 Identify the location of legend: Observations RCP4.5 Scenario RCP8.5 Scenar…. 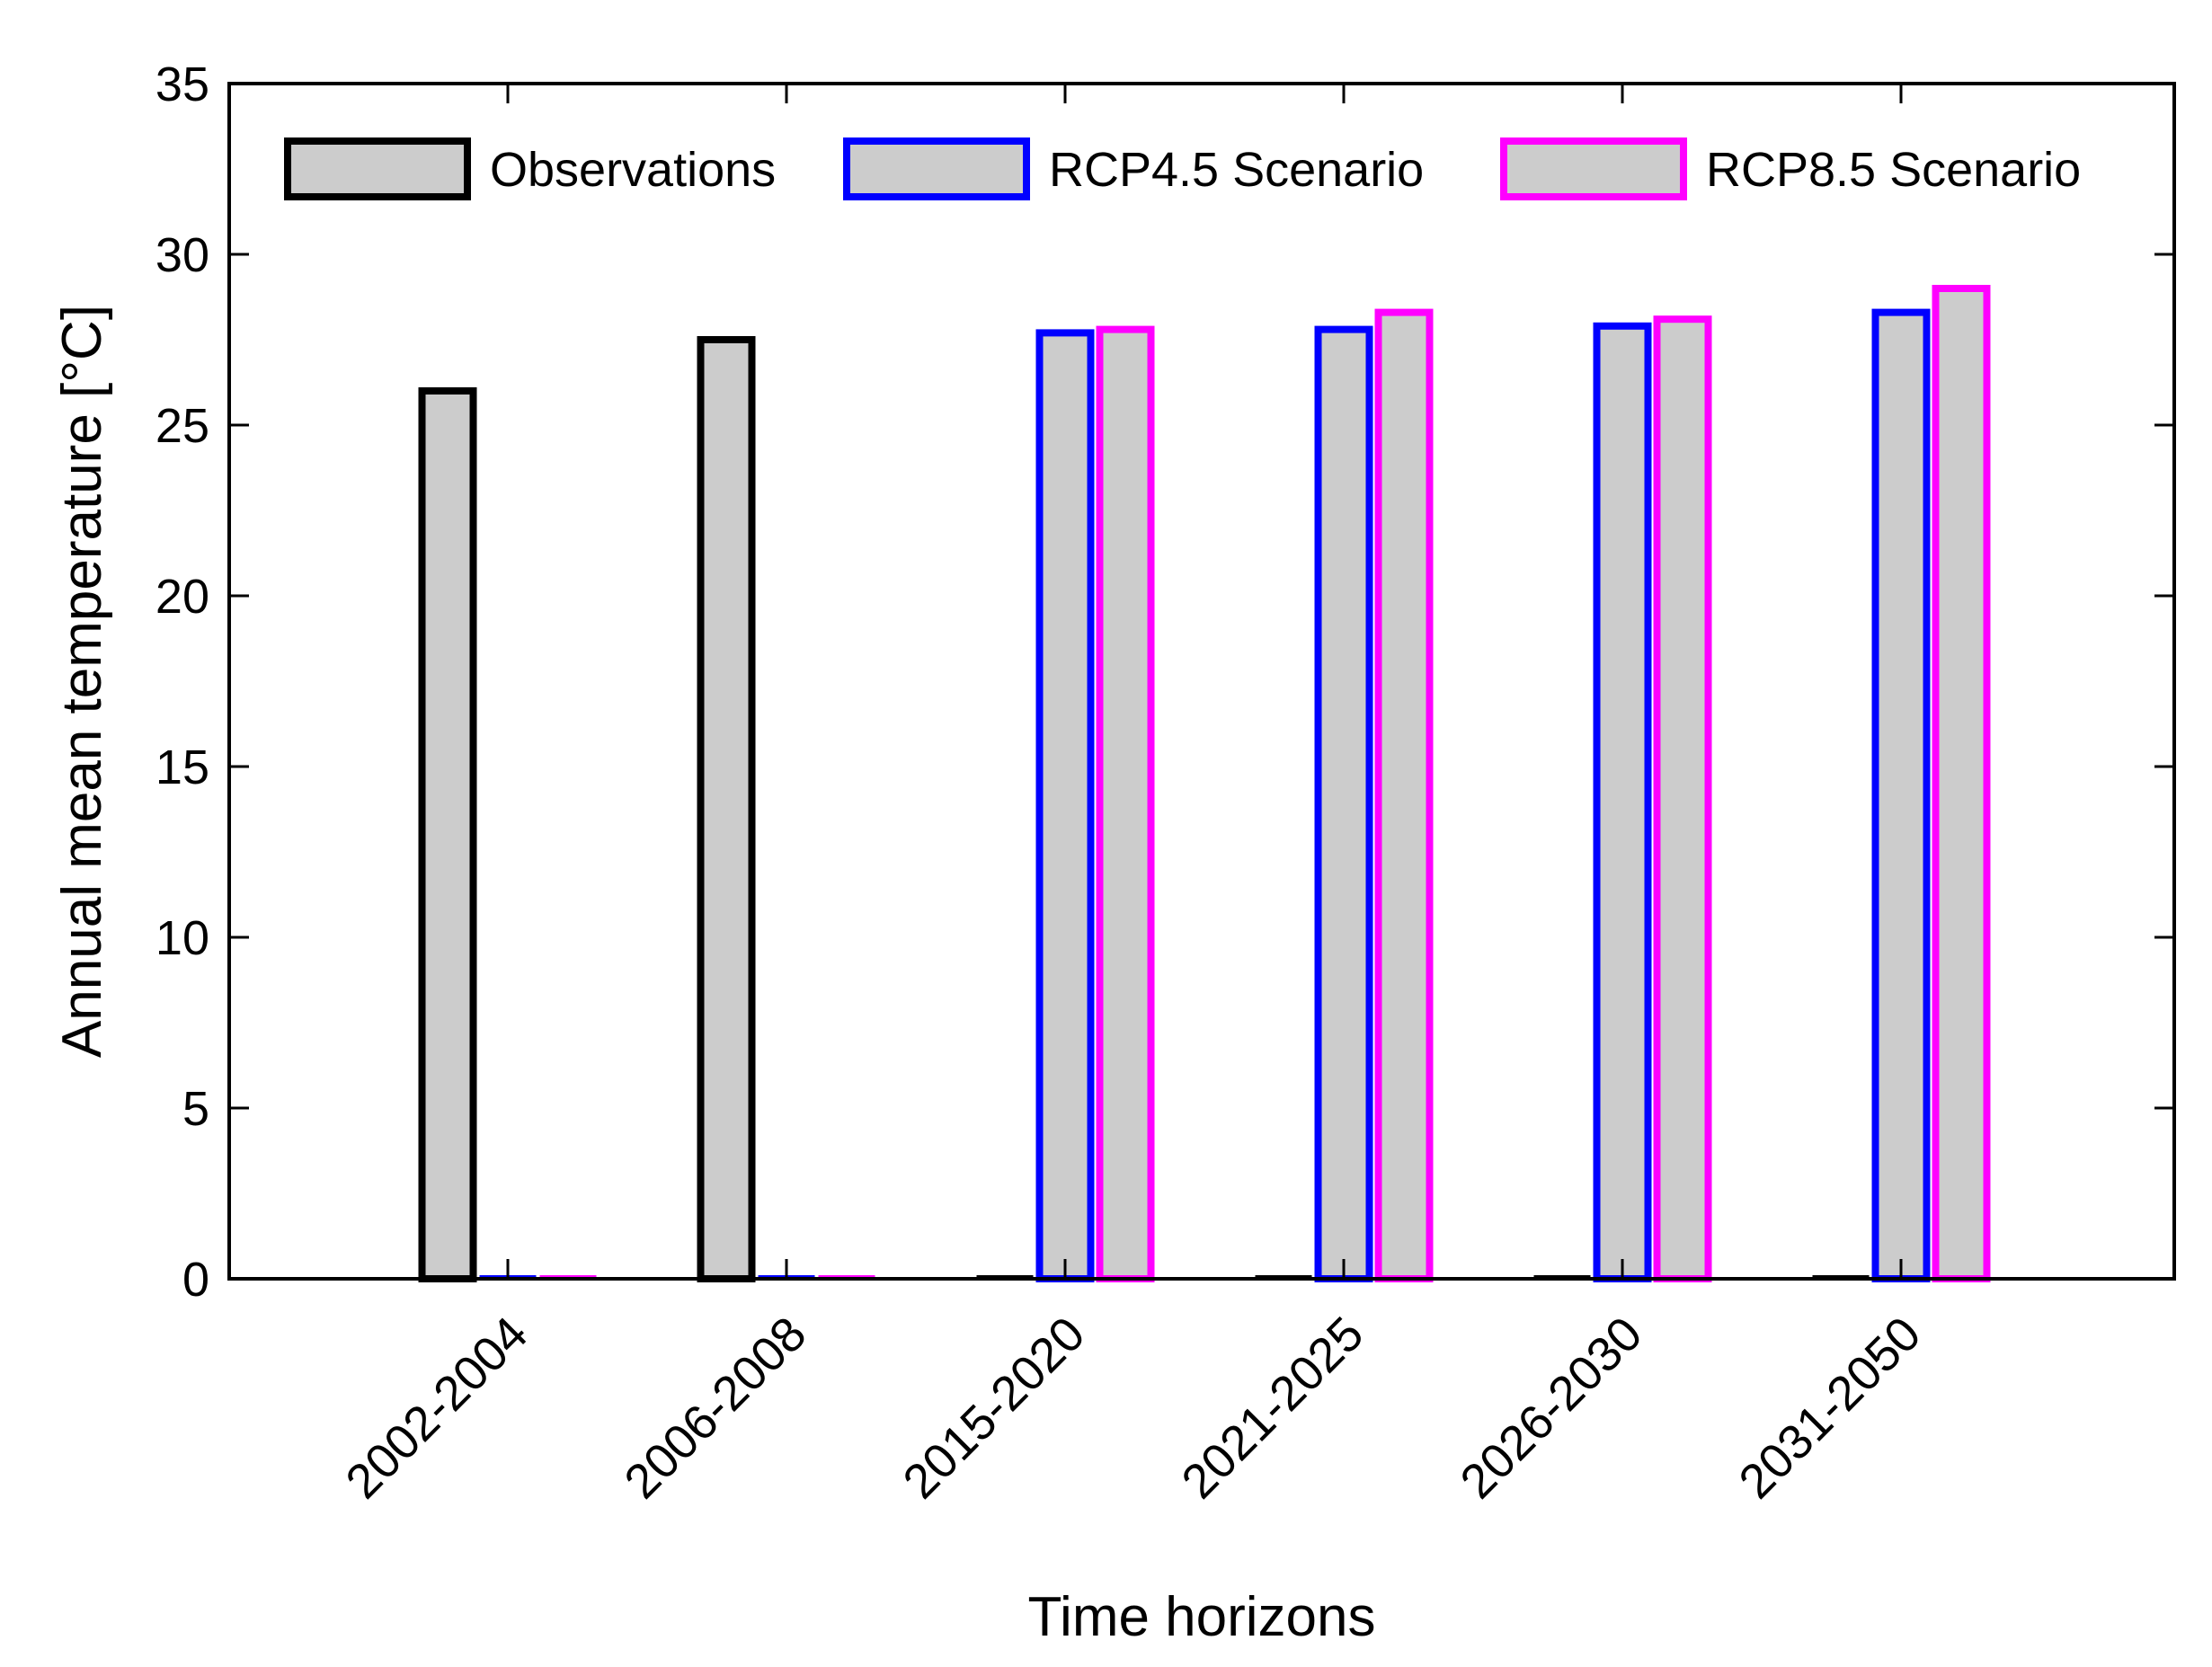
(1182, 169).